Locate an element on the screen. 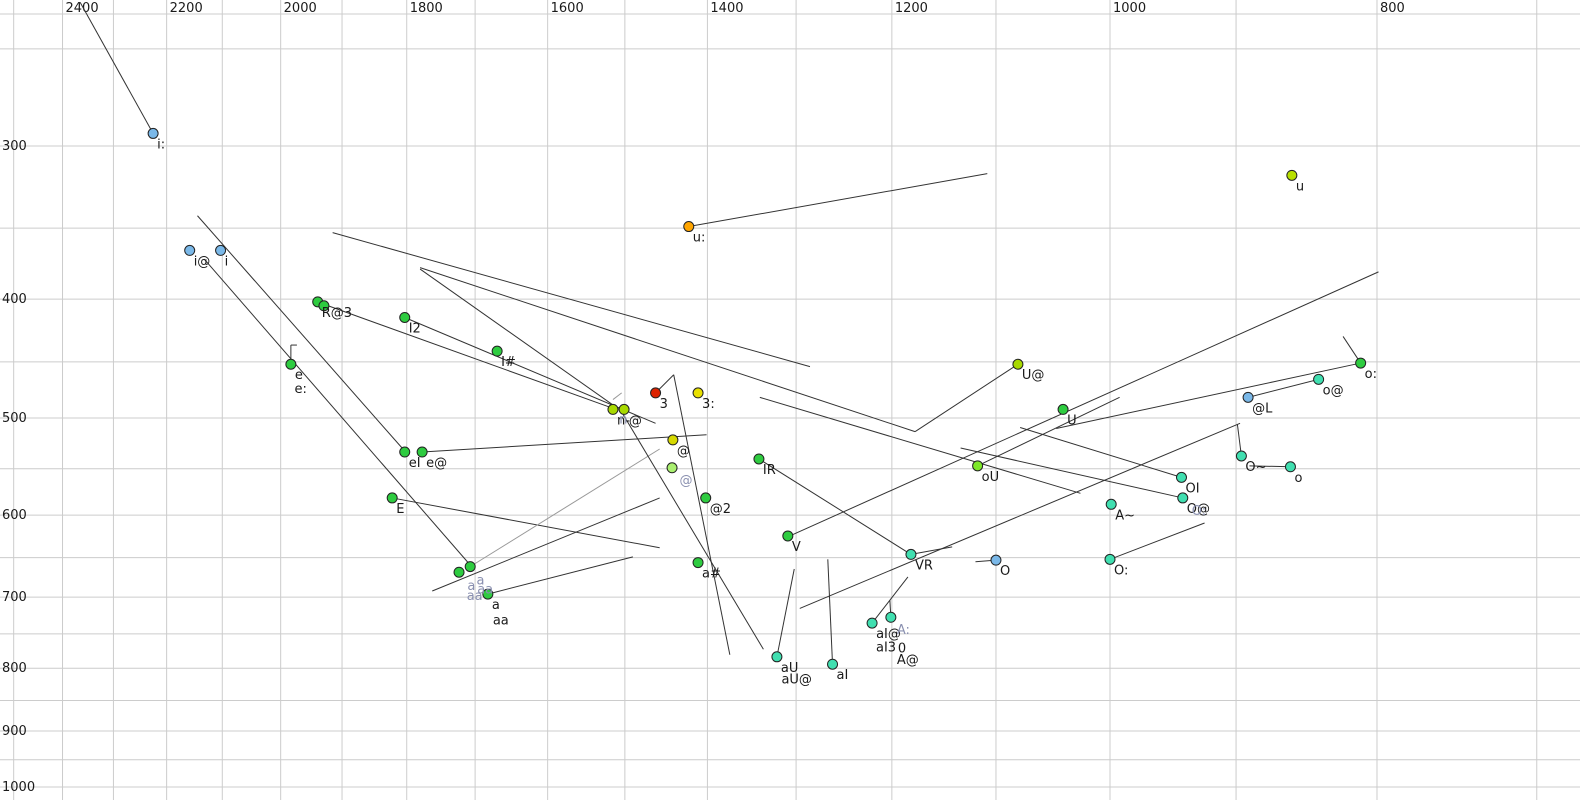 The width and height of the screenshot is (1580, 800). point-label: R@3 is located at coordinates (337, 313).